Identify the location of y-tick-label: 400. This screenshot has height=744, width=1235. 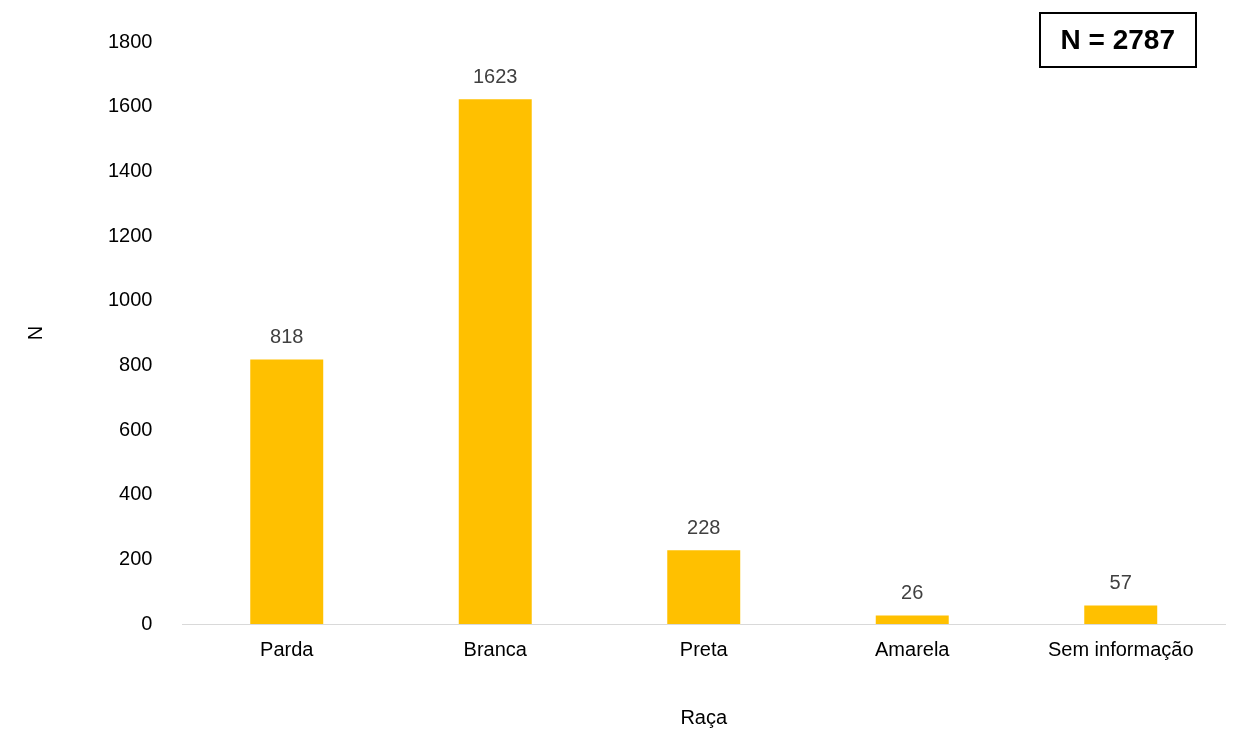
(136, 493).